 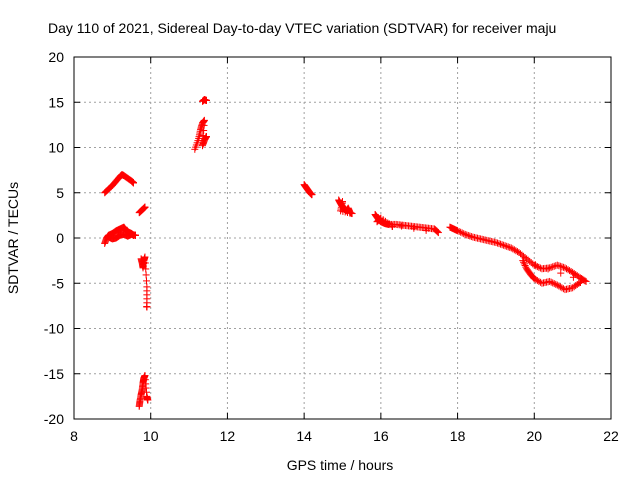 What do you see at coordinates (54, 374) in the screenshot?
I see `y-tick-label: -15` at bounding box center [54, 374].